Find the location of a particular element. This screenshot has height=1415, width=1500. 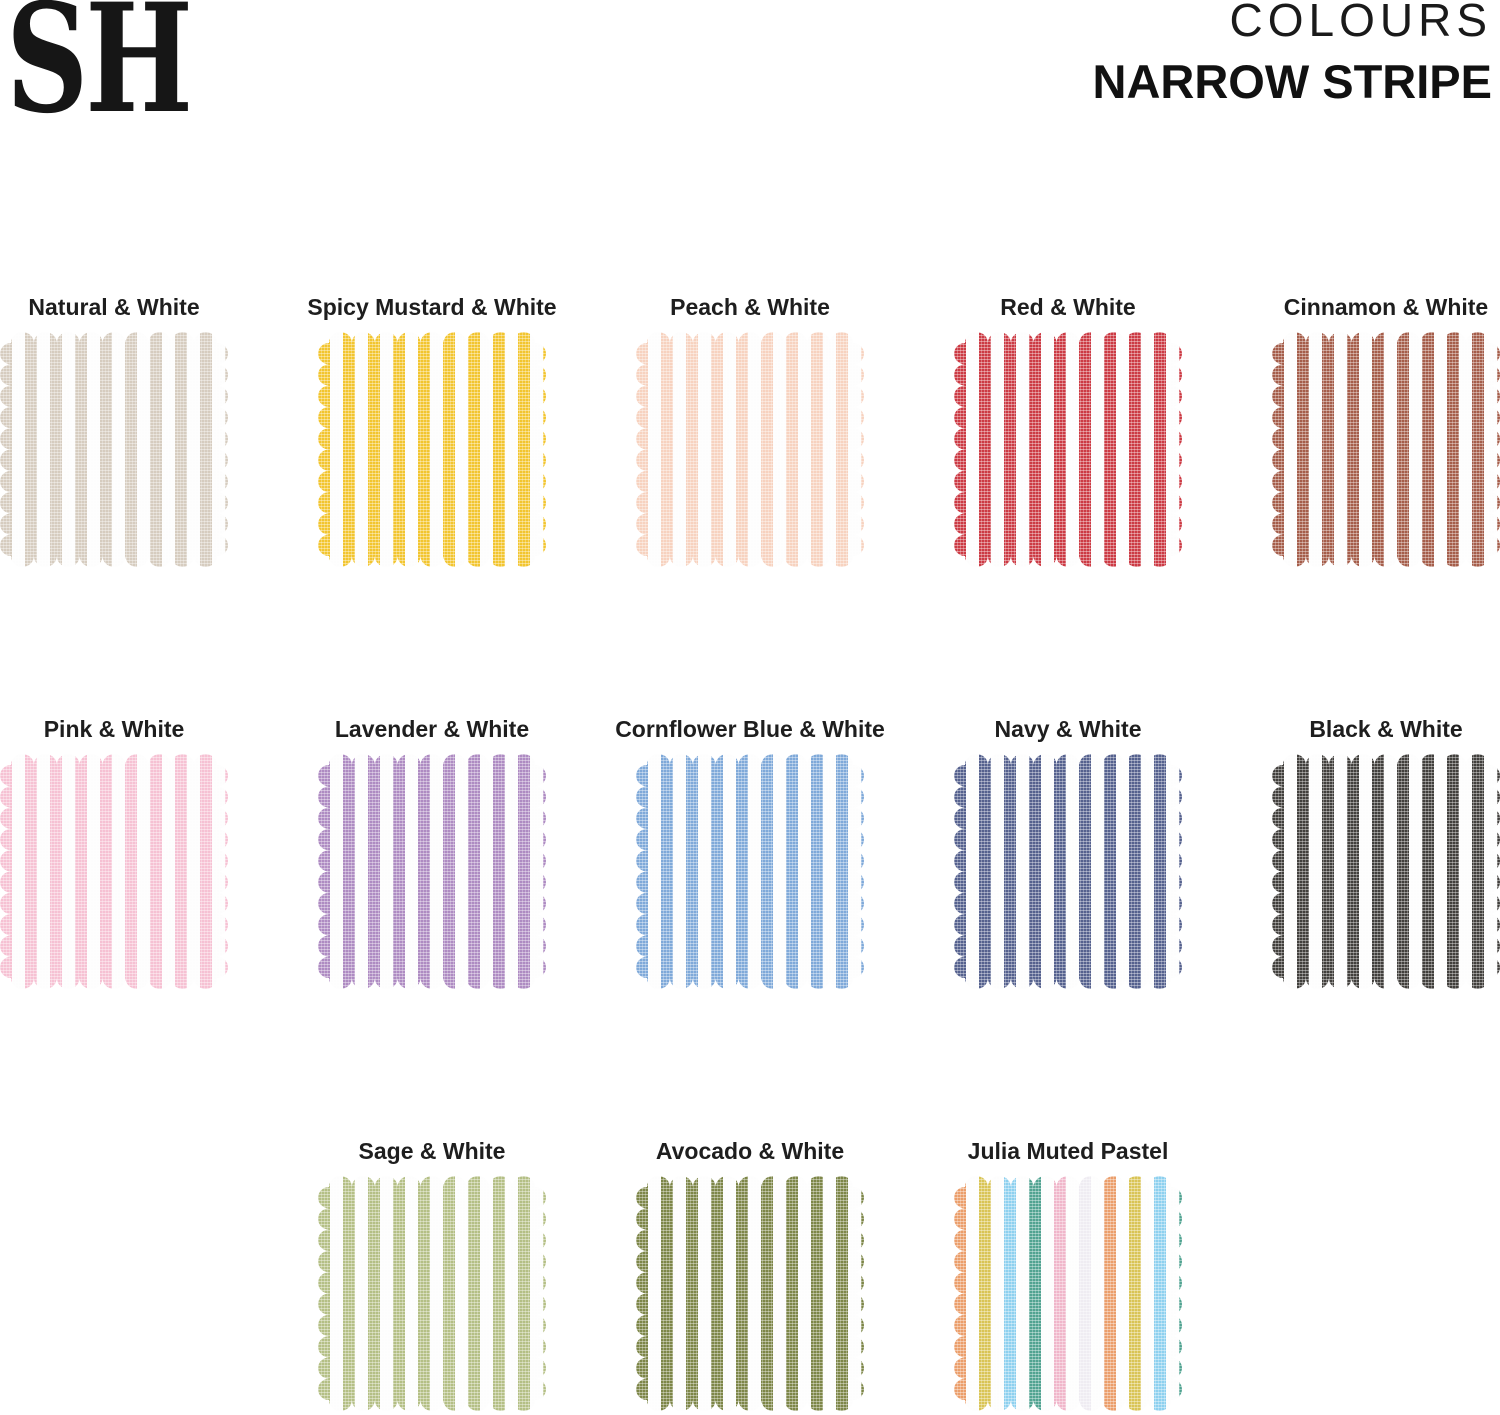

swatch-label: Peach & White is located at coordinates (750, 307).